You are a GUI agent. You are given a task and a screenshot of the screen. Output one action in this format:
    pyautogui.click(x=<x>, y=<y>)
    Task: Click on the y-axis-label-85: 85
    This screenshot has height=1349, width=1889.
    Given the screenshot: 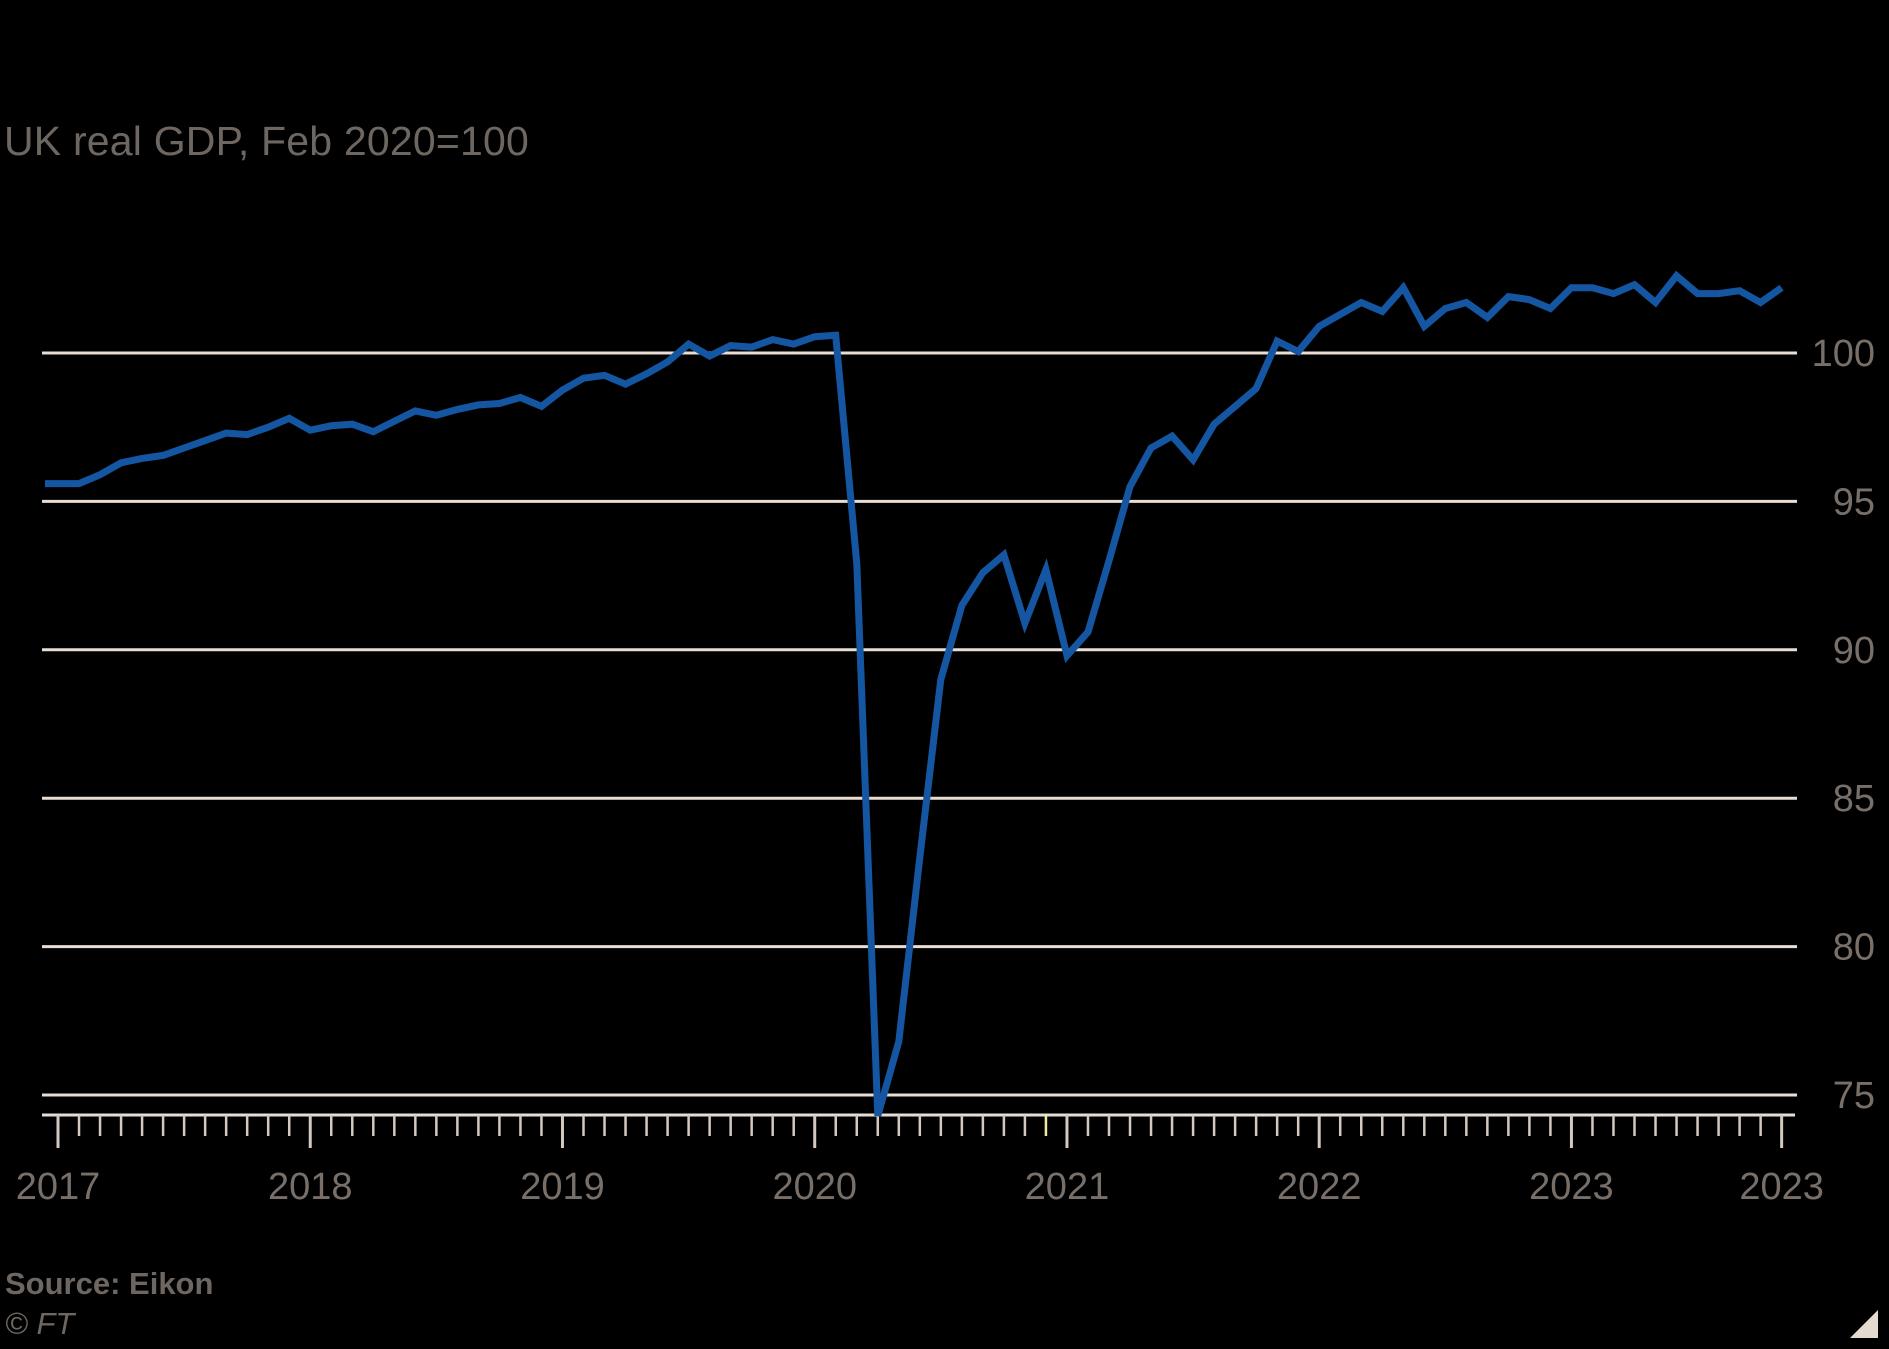 What is the action you would take?
    pyautogui.click(x=1854, y=799)
    